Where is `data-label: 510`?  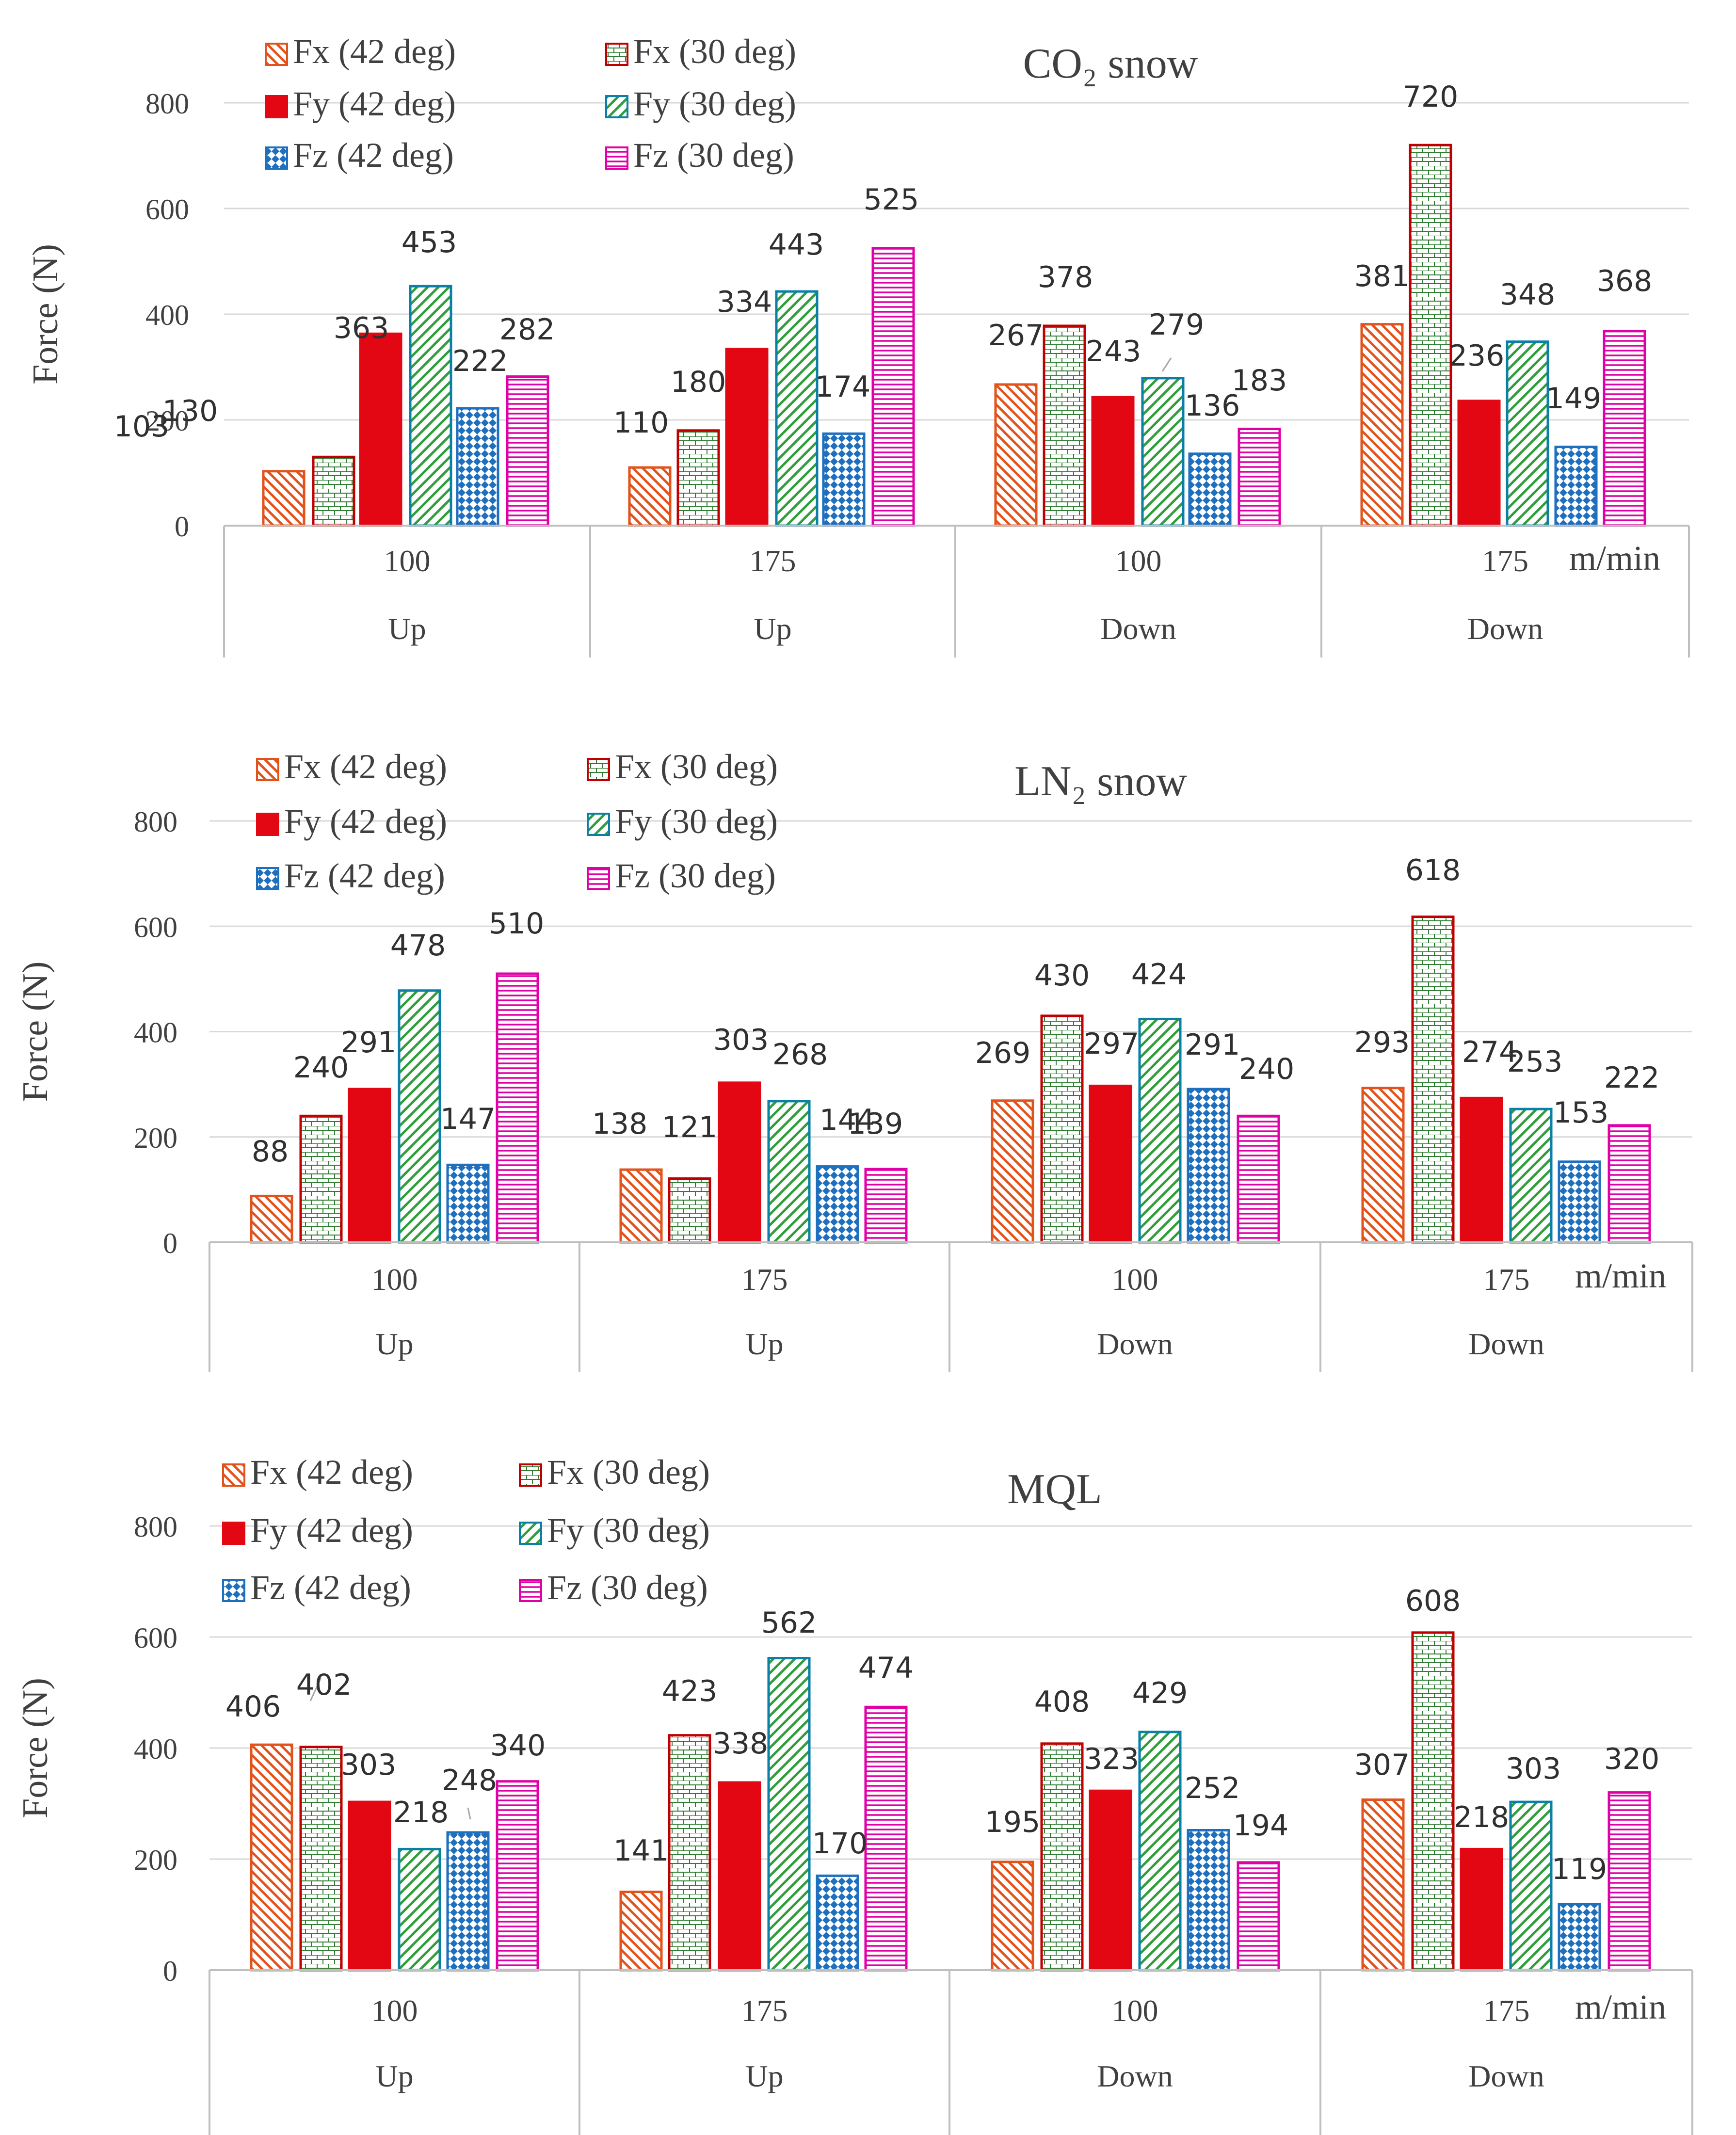 data-label: 510 is located at coordinates (517, 924).